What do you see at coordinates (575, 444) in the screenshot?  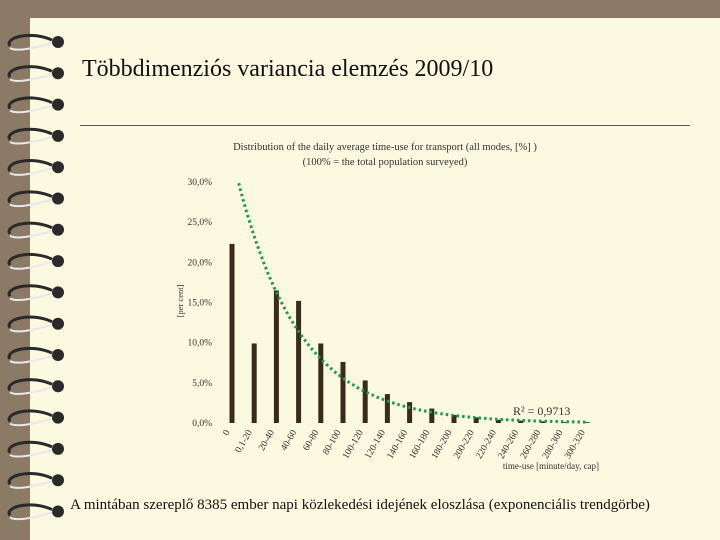 I see `x-tick-label: 300-320` at bounding box center [575, 444].